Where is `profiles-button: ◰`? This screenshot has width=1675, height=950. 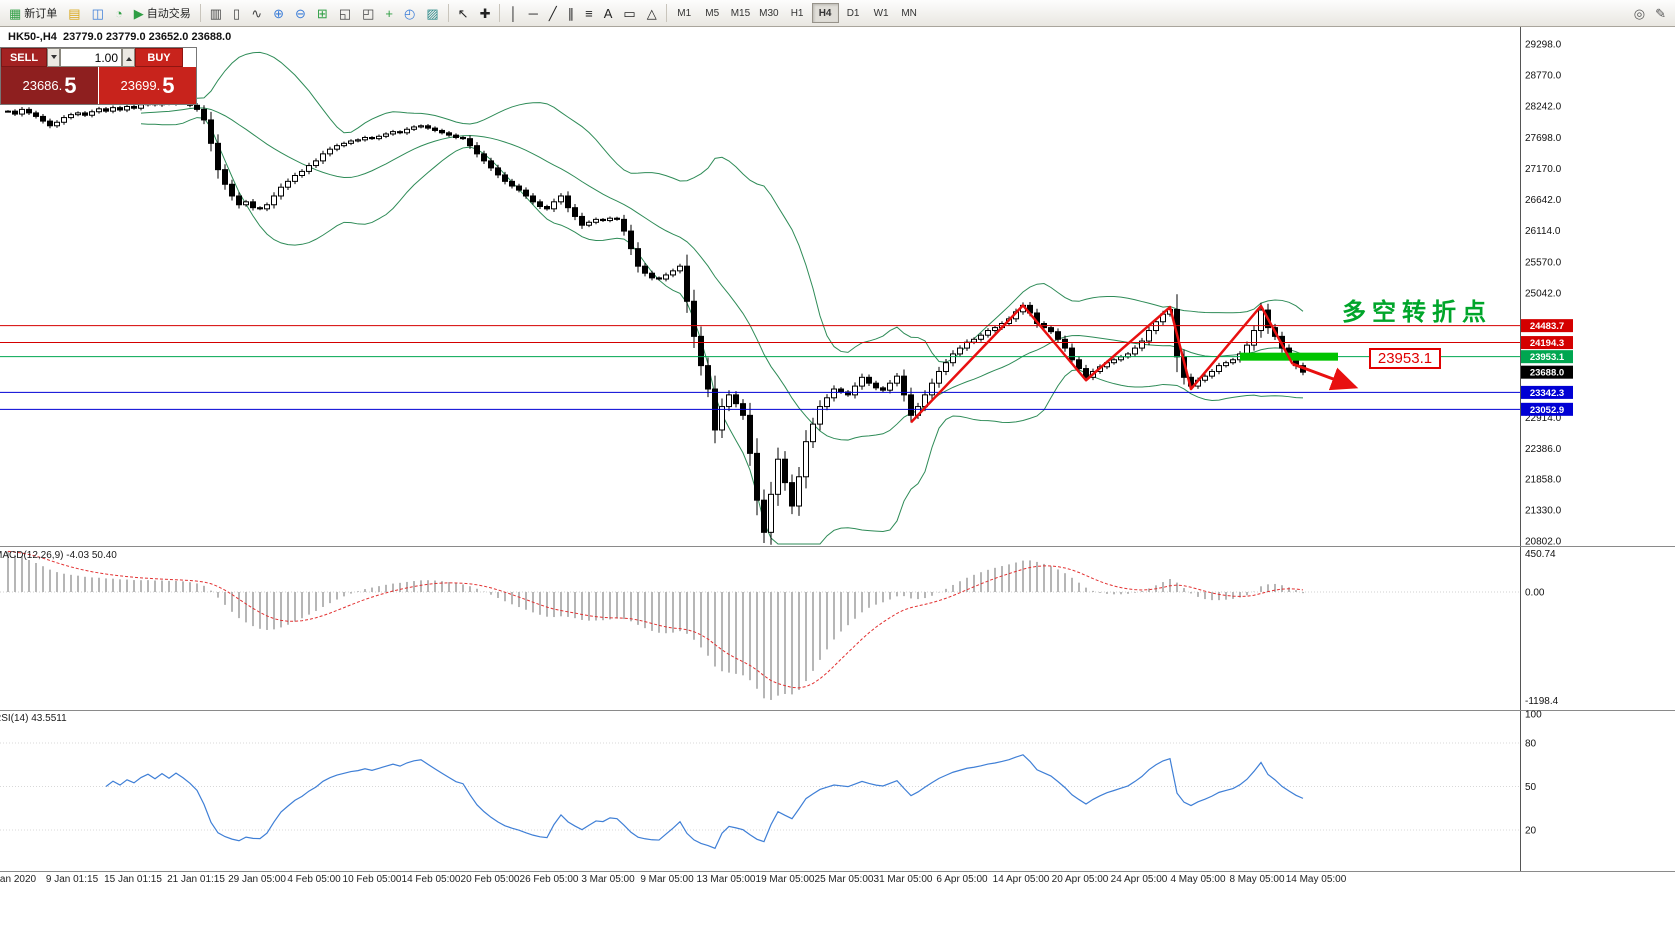 profiles-button: ◰ is located at coordinates (368, 13).